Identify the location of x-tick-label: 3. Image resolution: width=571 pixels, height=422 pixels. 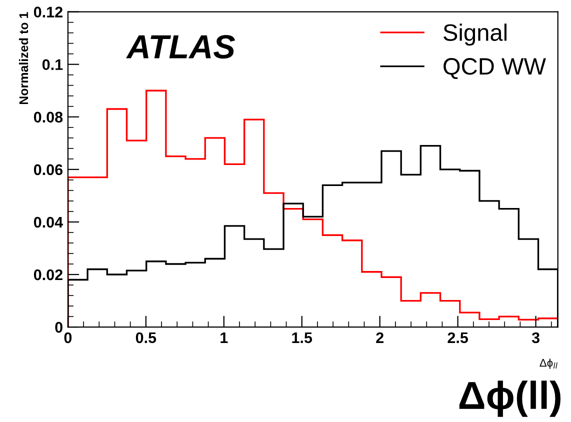
(536, 338).